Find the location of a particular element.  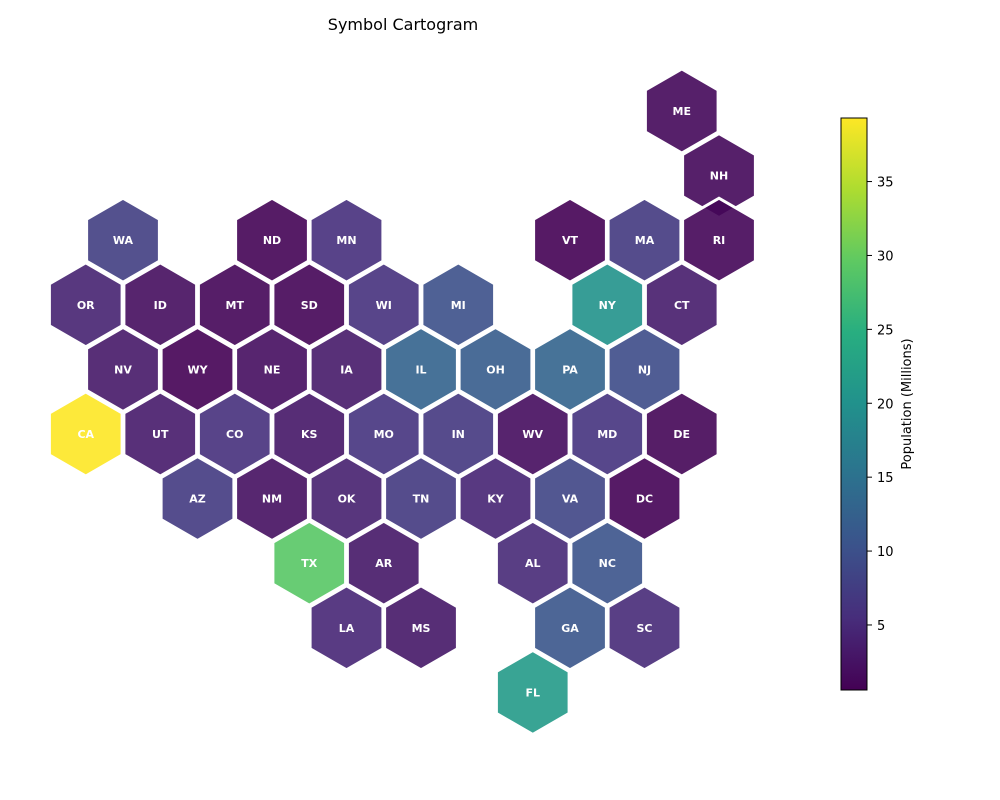

state-label: CO is located at coordinates (234, 434).